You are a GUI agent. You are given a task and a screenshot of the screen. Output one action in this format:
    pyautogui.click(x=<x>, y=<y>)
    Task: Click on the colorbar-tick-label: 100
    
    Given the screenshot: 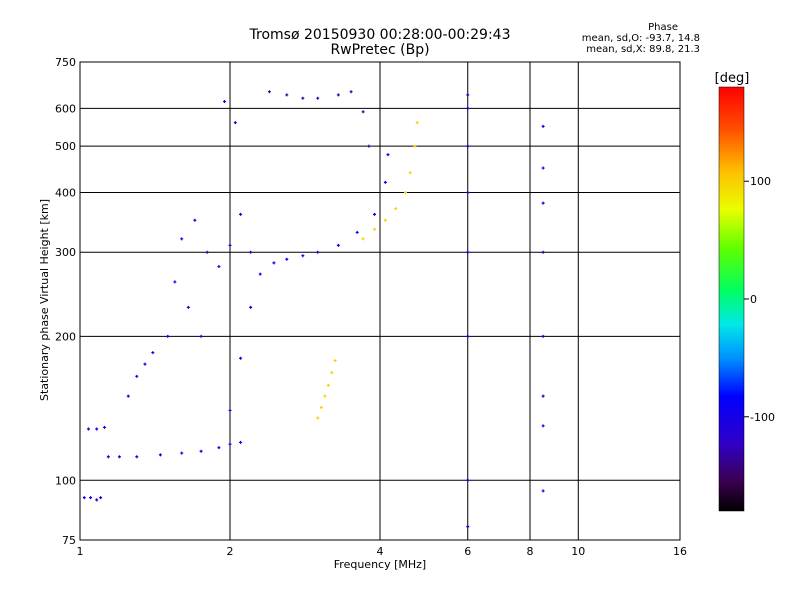 What is the action you would take?
    pyautogui.click(x=760, y=181)
    